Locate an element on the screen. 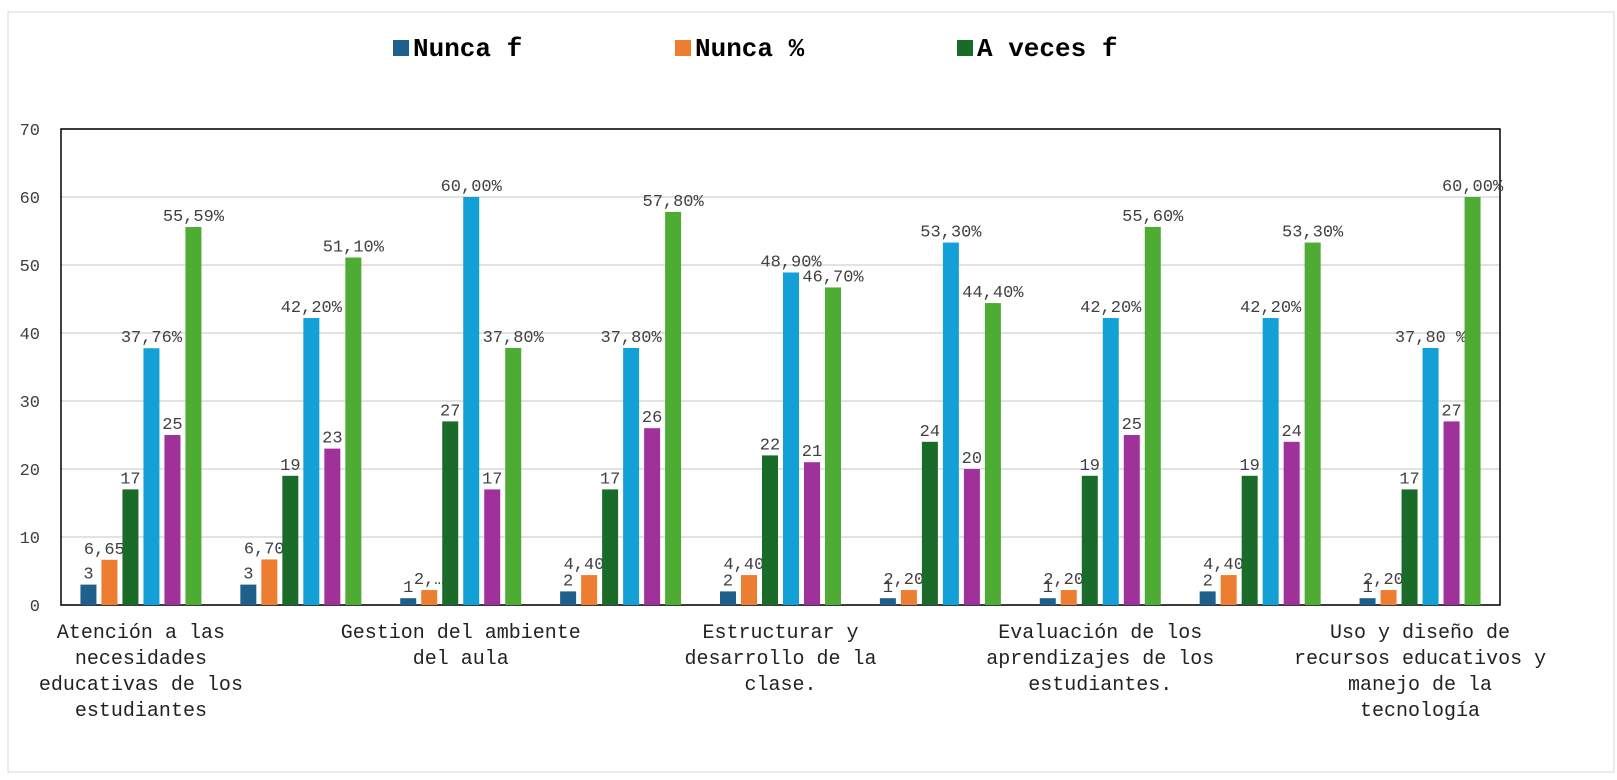 This screenshot has height=780, width=1617. data-label: 26 is located at coordinates (652, 418).